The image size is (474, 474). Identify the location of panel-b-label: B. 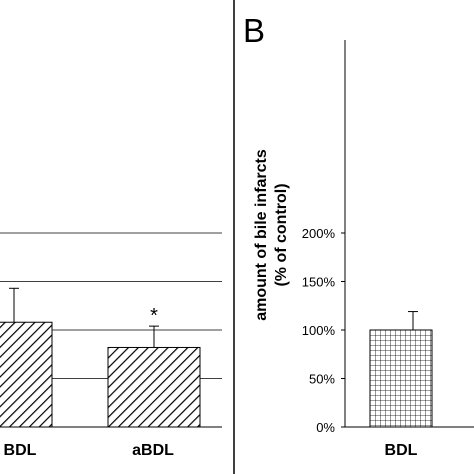
(254, 30).